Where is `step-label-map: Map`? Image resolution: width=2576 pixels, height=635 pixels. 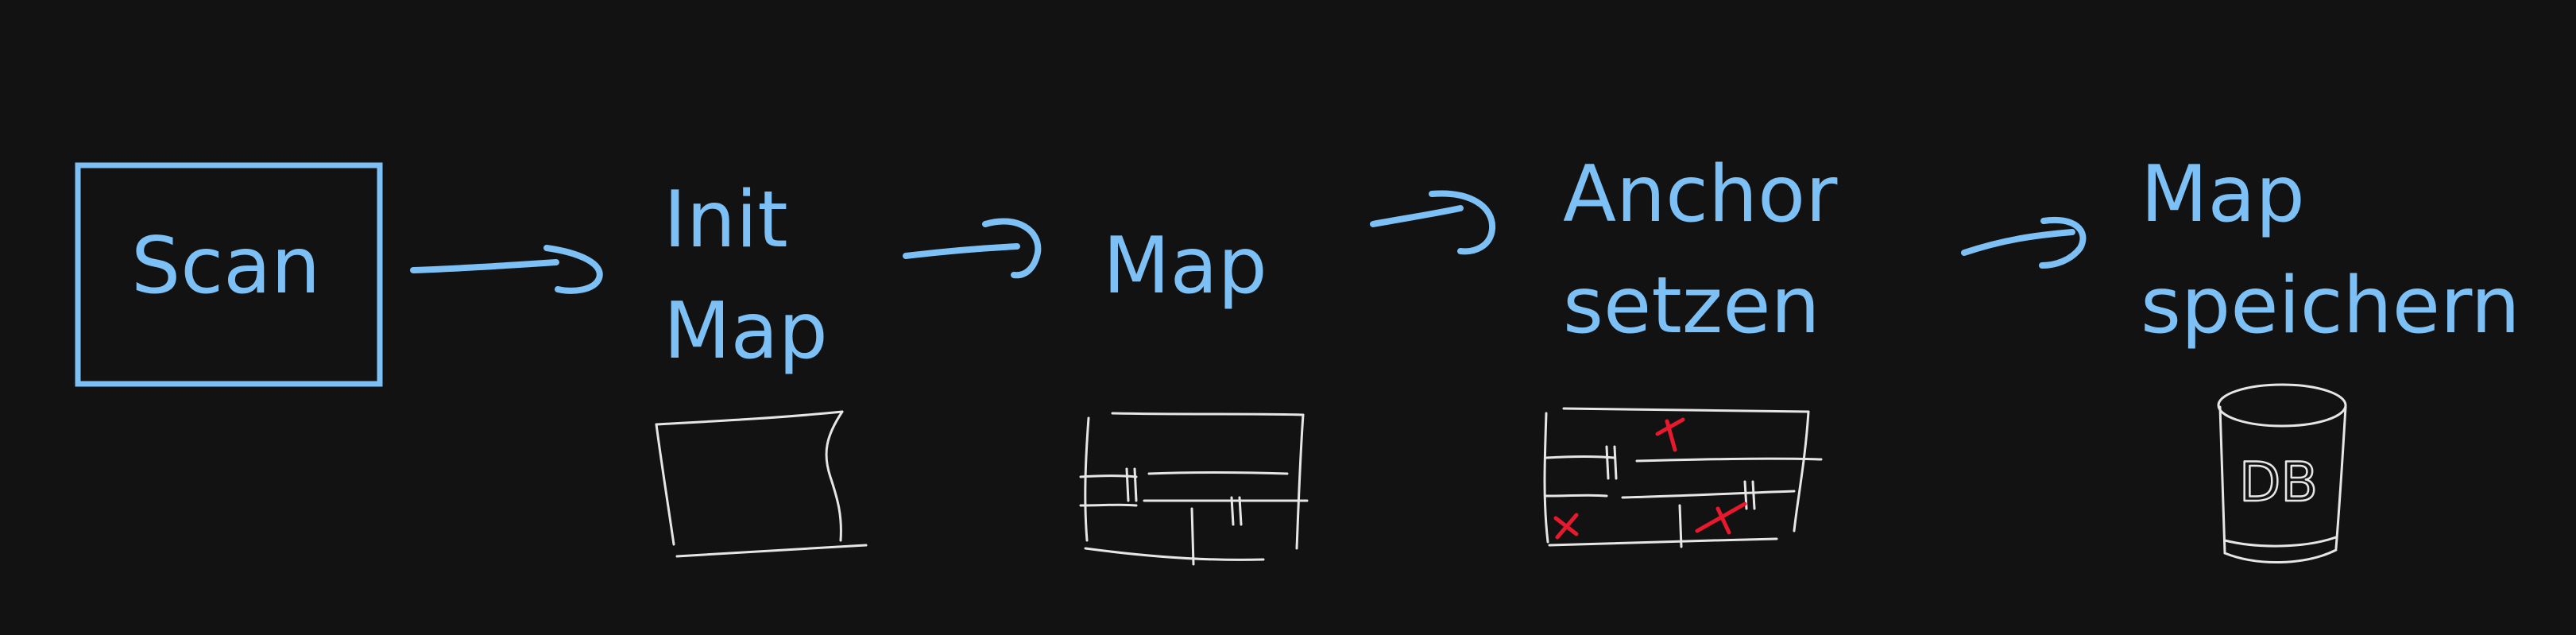
step-label-map: Map is located at coordinates (1185, 266).